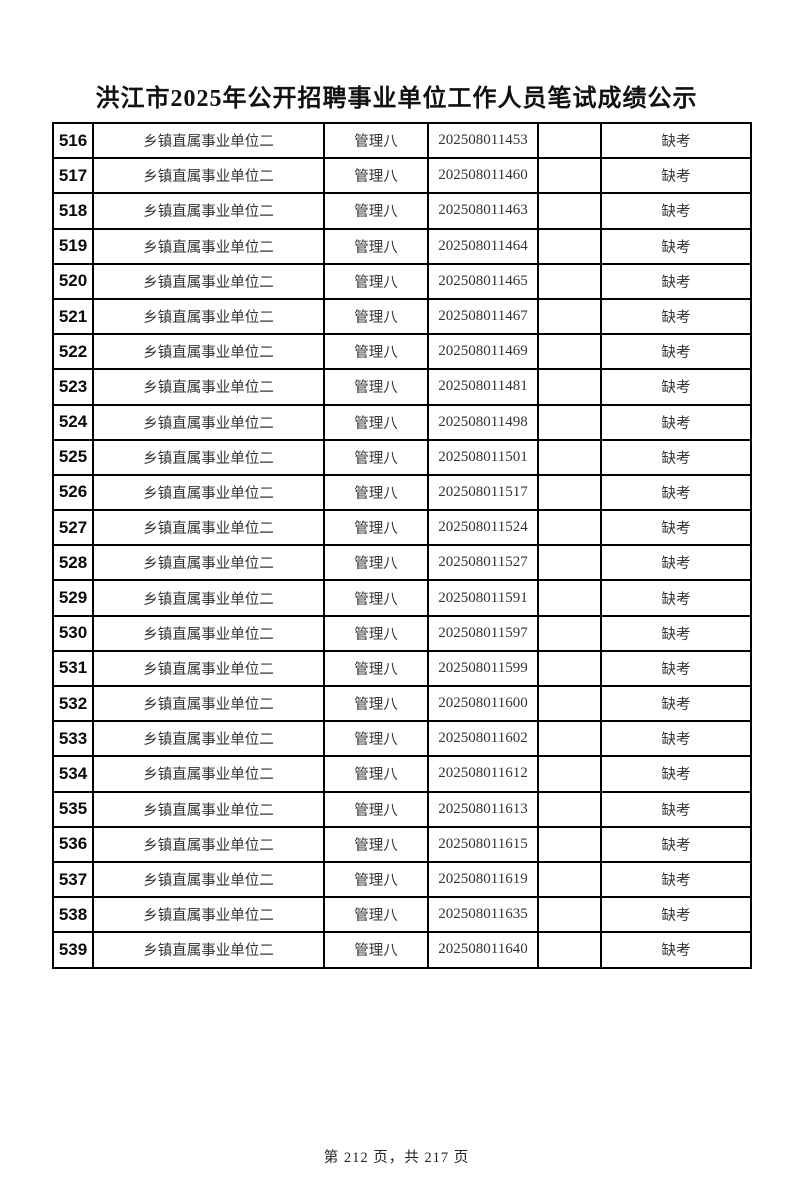  I want to click on ticket-number-cell: 202508011600, so click(483, 703).